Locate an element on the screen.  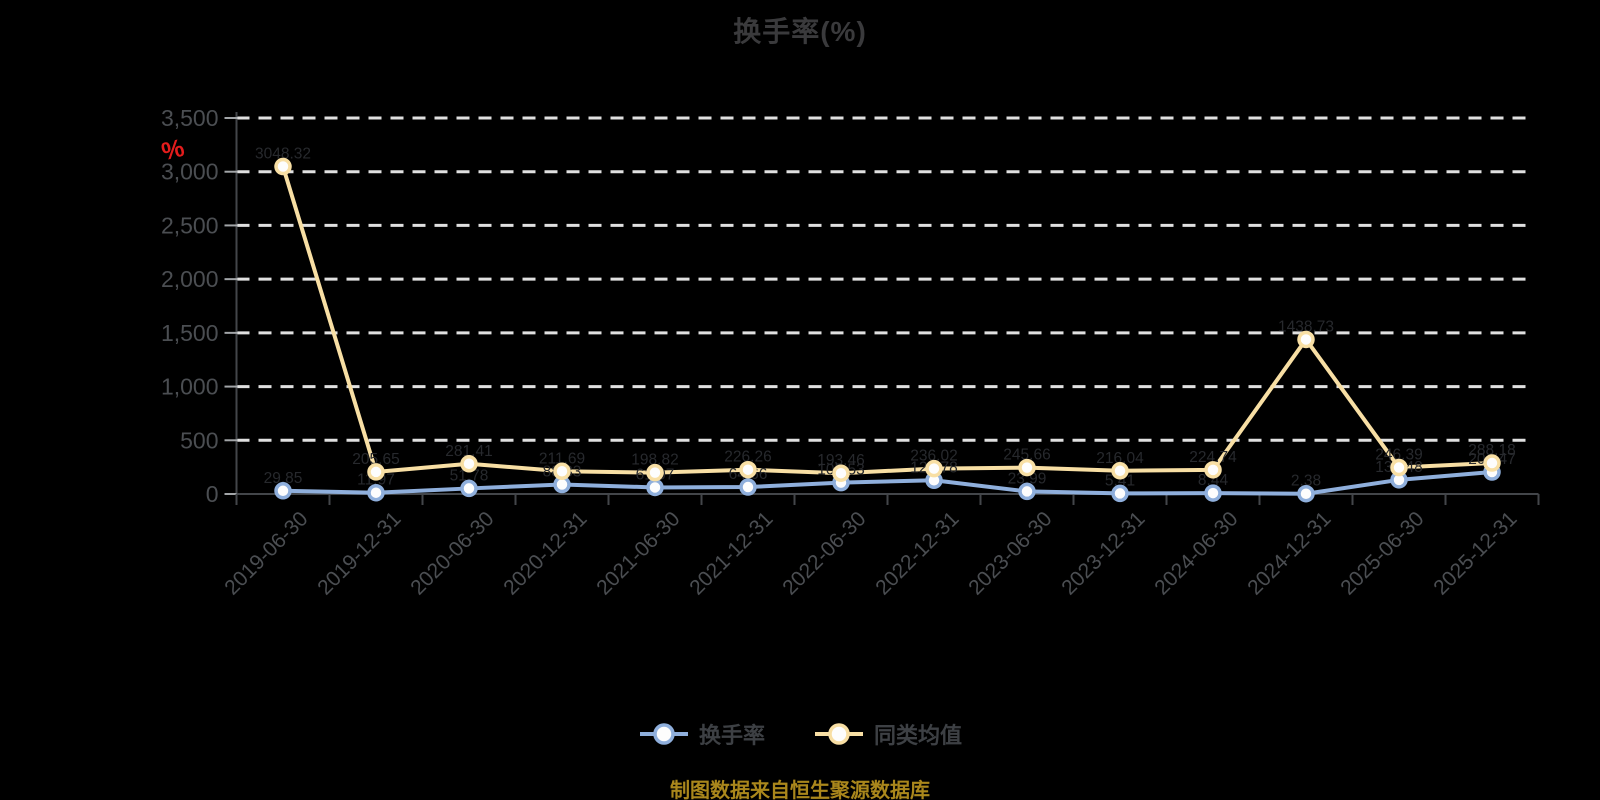
data-point-同类均值-2023-12-31 is located at coordinates (1120, 471).